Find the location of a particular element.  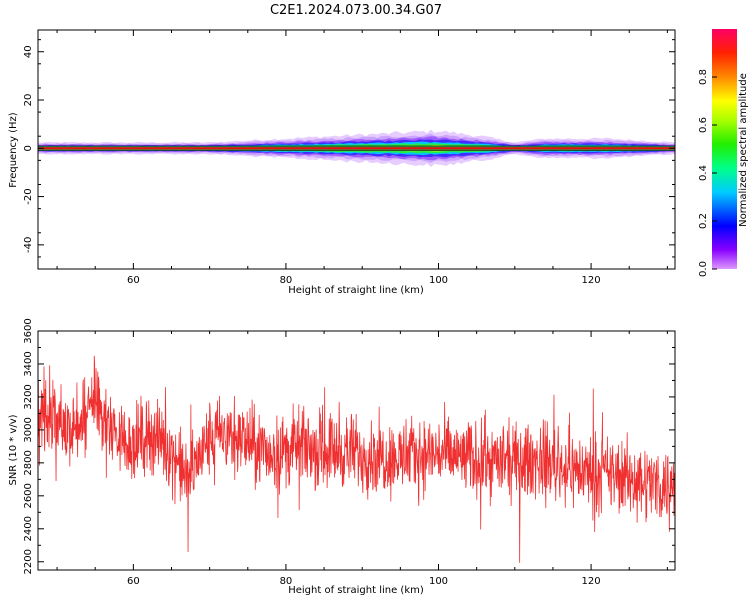

snr-y-tick-label: 3000 is located at coordinates (28, 429).